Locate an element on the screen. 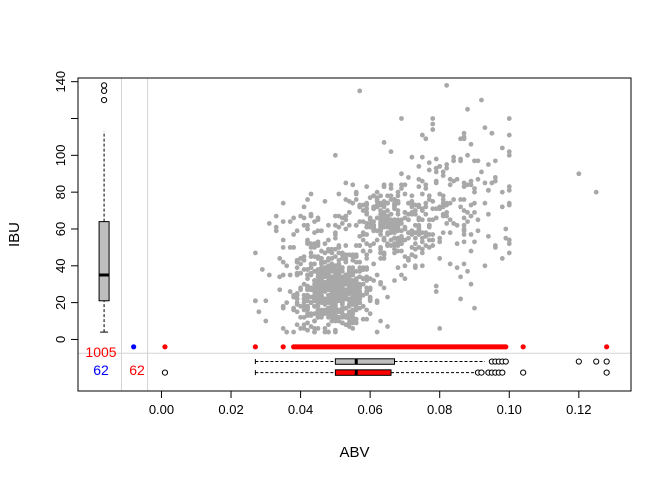 The width and height of the screenshot is (672, 480). y-axis: 0 20 40 60 80 100 140 is located at coordinates (66, 207).